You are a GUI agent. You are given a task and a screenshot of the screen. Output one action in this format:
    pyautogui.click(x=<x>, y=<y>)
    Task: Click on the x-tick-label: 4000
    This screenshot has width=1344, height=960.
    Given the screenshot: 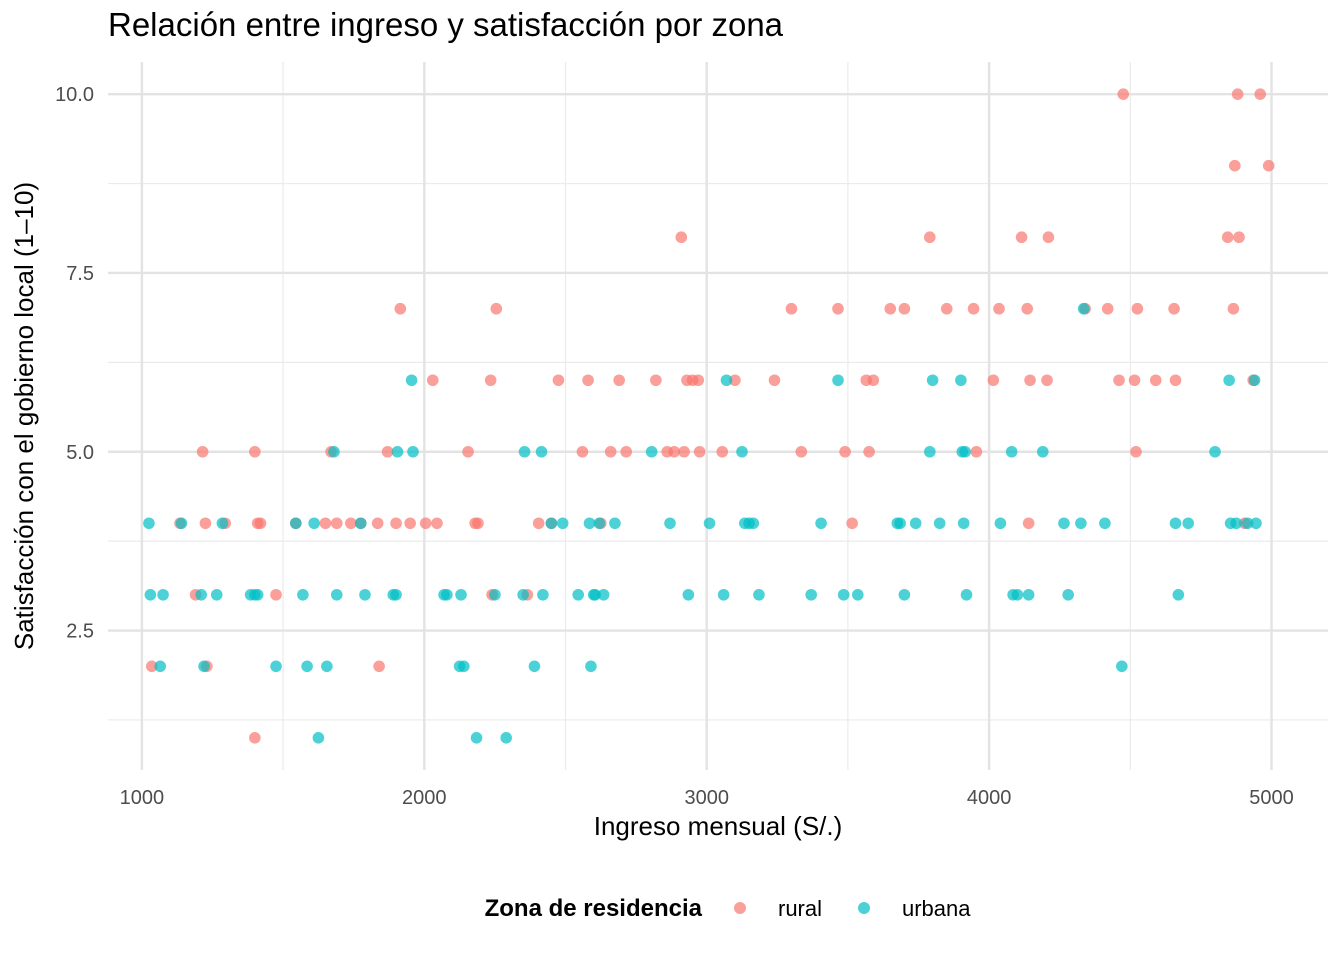 What is the action you would take?
    pyautogui.click(x=989, y=798)
    